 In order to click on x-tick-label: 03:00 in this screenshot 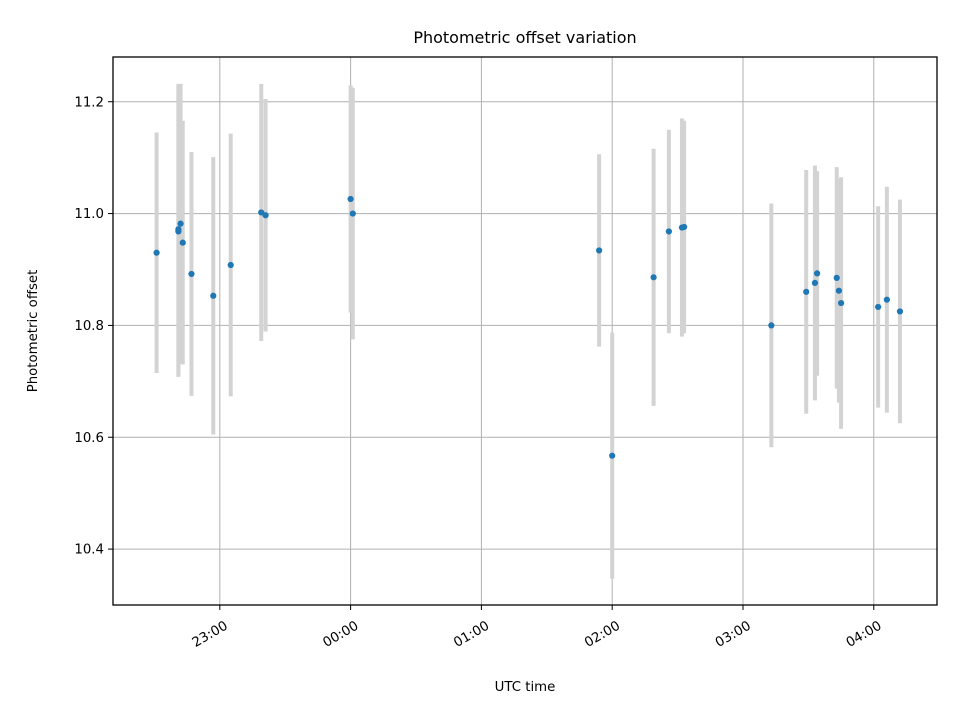, I will do `click(733, 635)`.